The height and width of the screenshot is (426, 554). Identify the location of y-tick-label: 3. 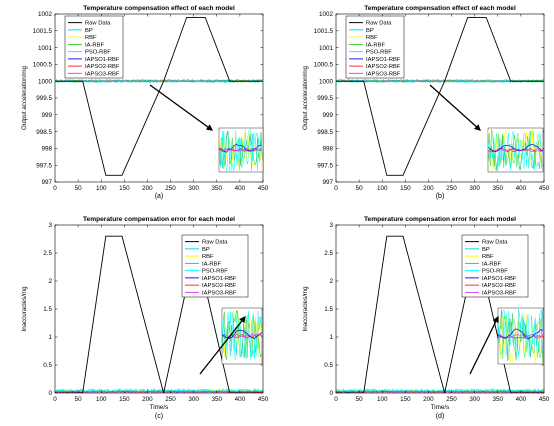
(50, 225).